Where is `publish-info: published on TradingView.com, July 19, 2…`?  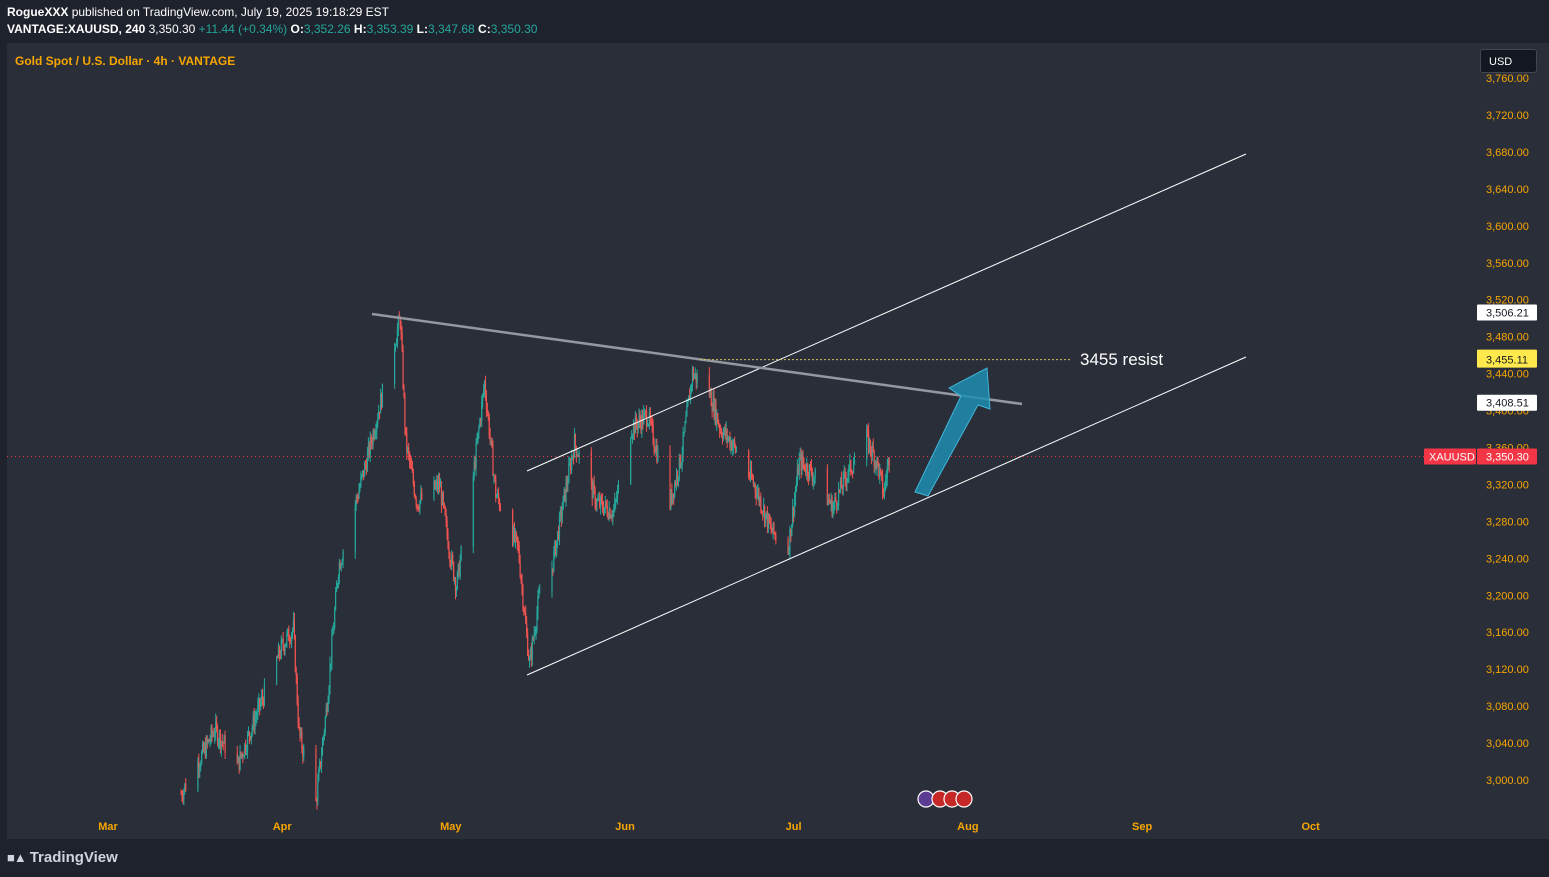 publish-info: published on TradingView.com, July 19, 2… is located at coordinates (230, 12).